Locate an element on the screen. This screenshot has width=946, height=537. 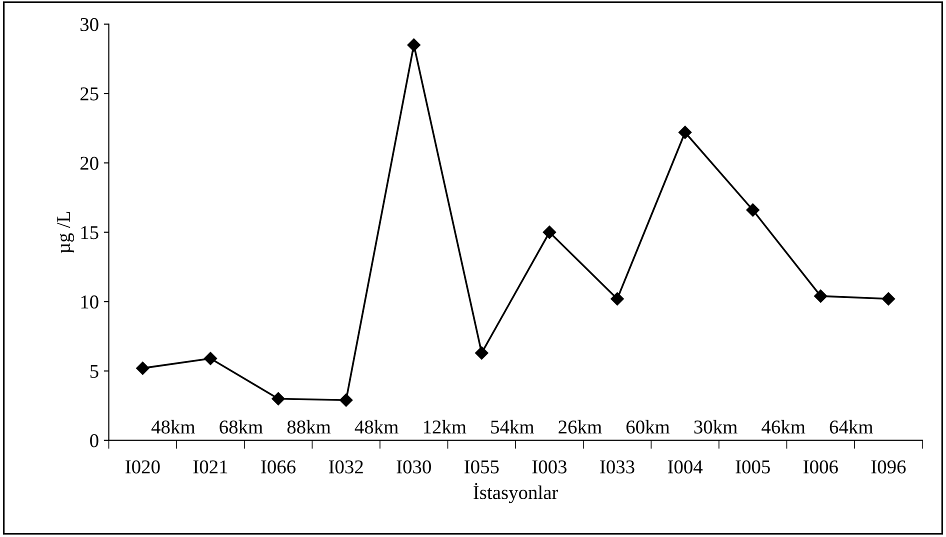
y-tick-label: 10 is located at coordinates (89, 302).